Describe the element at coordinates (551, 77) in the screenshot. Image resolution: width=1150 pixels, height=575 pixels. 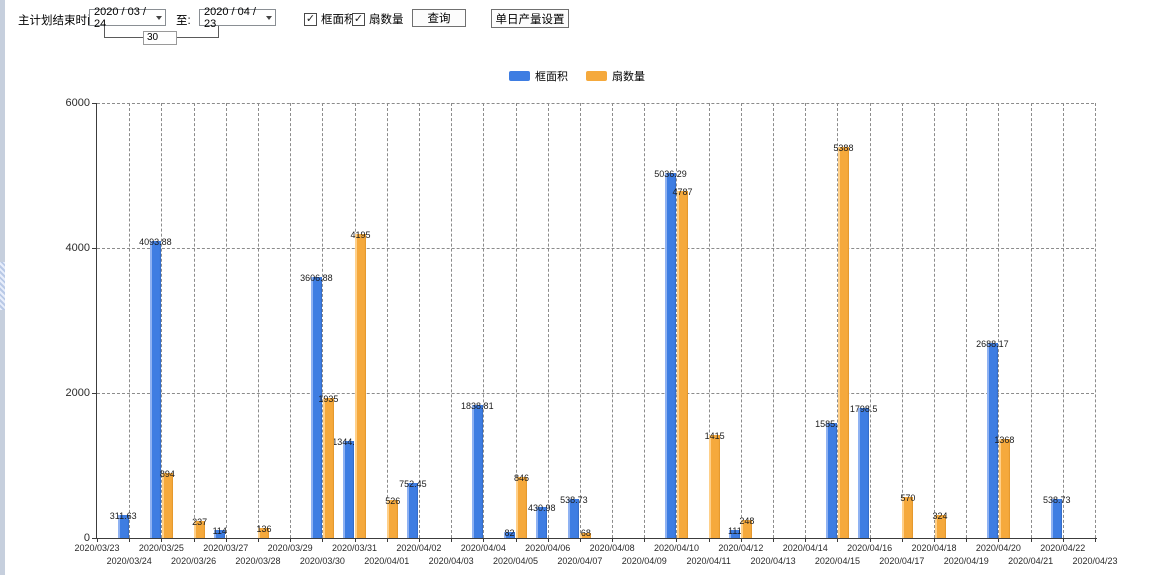
I see `legend-label-area: 框面积` at that location.